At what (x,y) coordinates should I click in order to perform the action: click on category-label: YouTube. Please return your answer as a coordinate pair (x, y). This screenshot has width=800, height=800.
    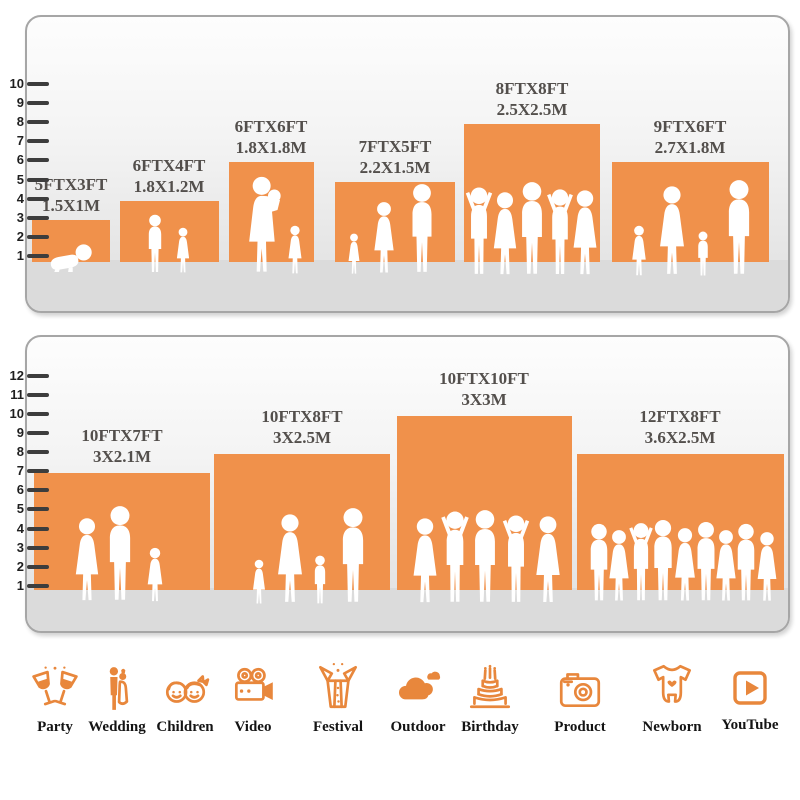
    Looking at the image, I should click on (750, 725).